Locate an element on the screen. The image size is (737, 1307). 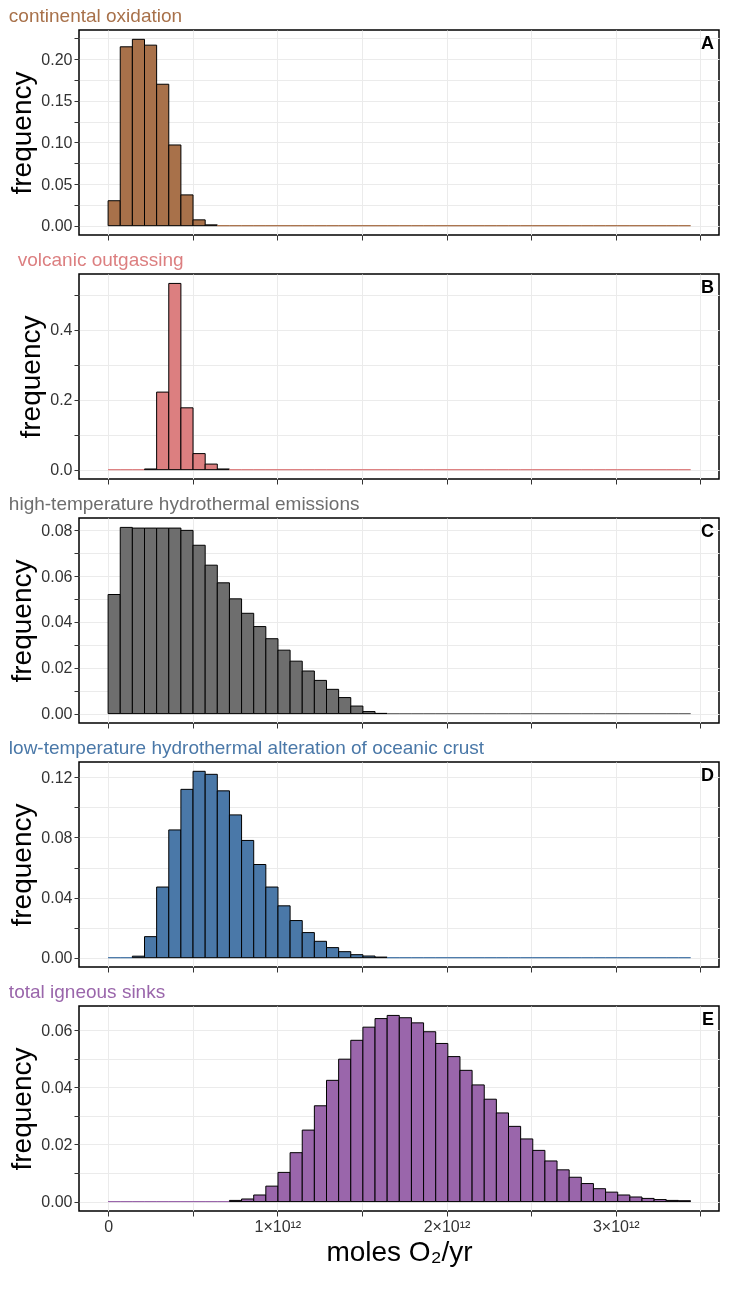
y-tick-label: 0.0 is located at coordinates (61, 470).